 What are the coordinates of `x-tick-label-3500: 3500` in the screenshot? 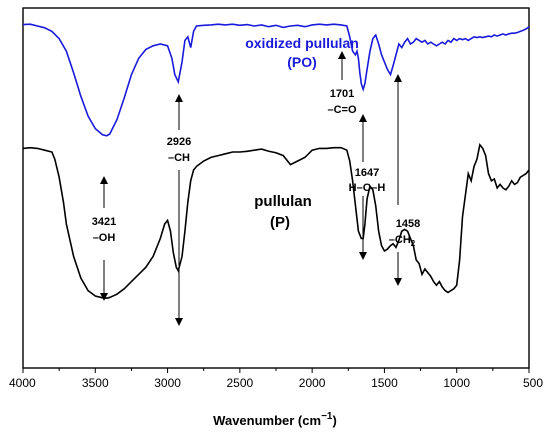 It's located at (95, 383).